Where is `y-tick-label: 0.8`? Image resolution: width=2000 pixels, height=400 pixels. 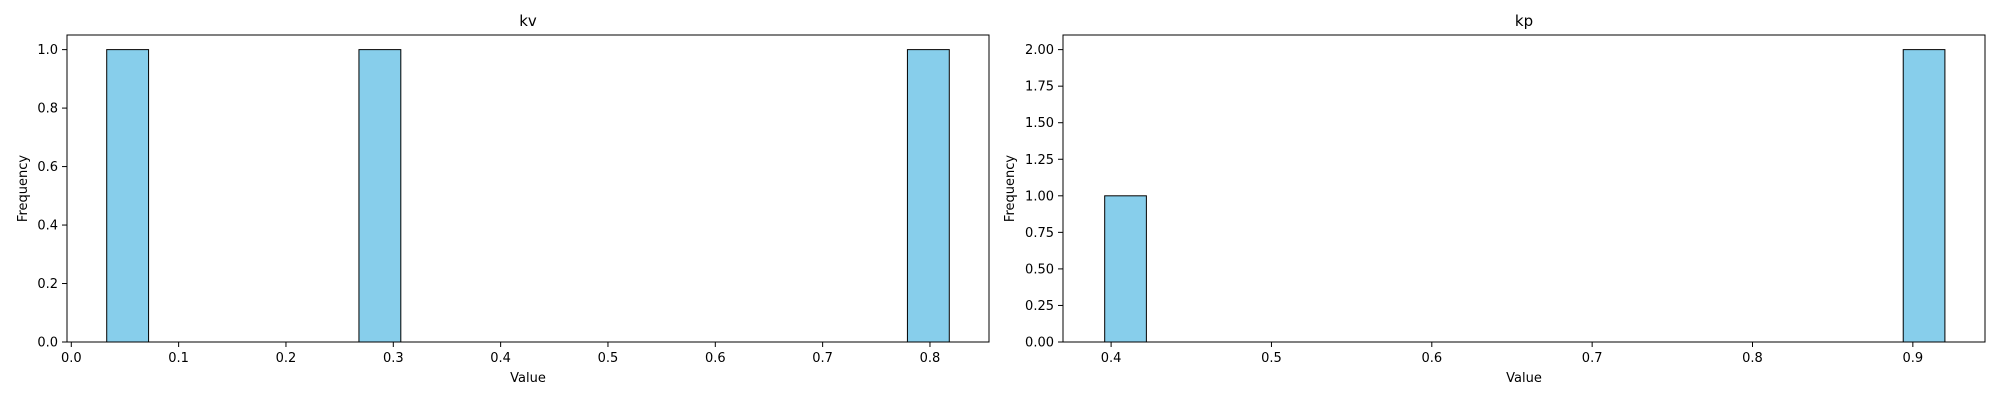 y-tick-label: 0.8 is located at coordinates (47, 109).